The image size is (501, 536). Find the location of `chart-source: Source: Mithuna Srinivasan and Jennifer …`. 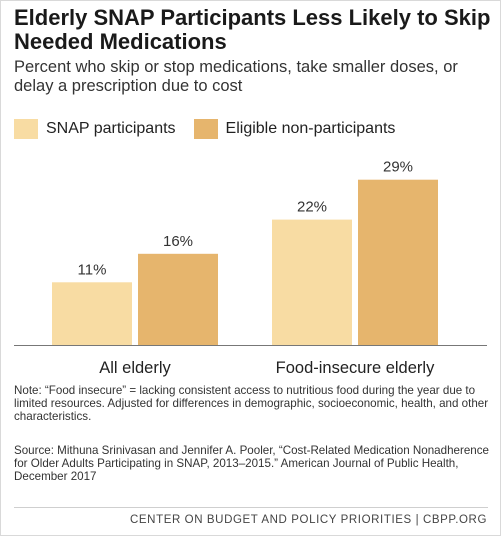

chart-source: Source: Mithuna Srinivasan and Jennifer … is located at coordinates (251, 464).